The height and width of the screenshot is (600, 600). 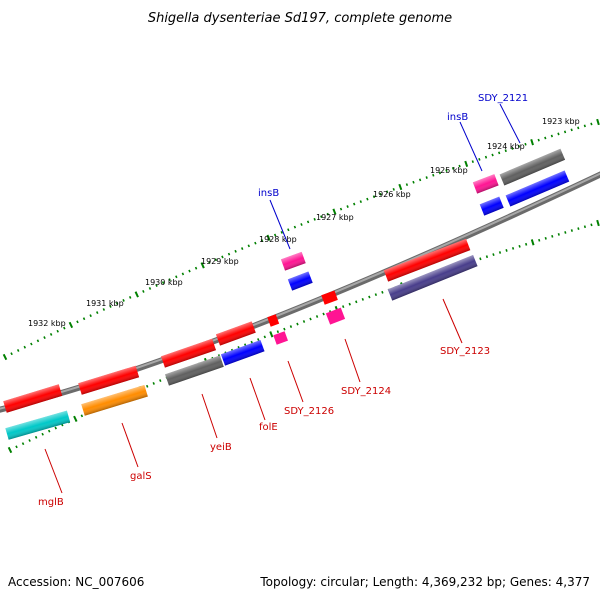 What do you see at coordinates (392, 194) in the screenshot?
I see `scale-label: 1926 kbp` at bounding box center [392, 194].